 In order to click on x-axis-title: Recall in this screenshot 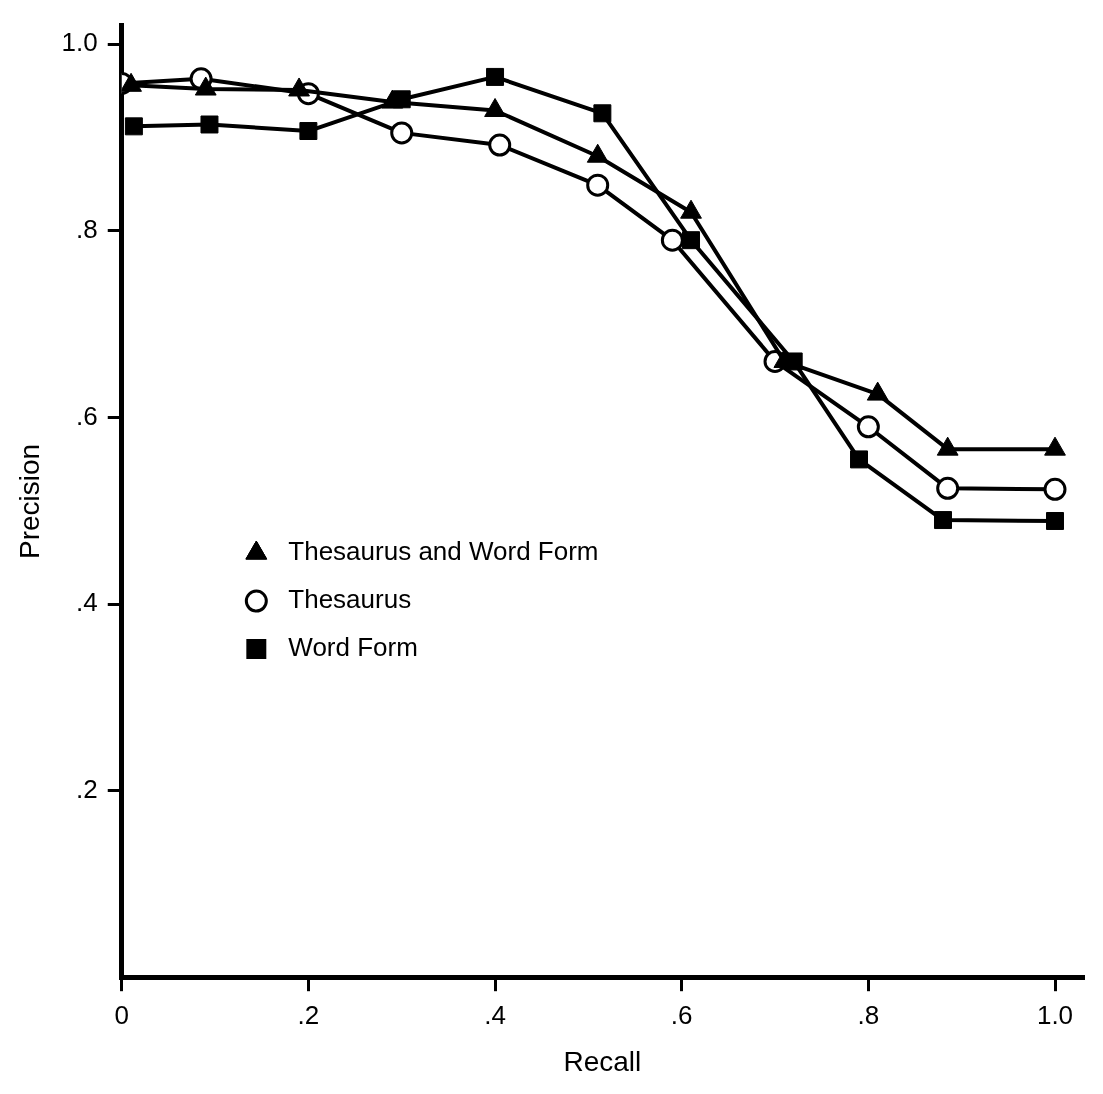, I will do `click(602, 1061)`.